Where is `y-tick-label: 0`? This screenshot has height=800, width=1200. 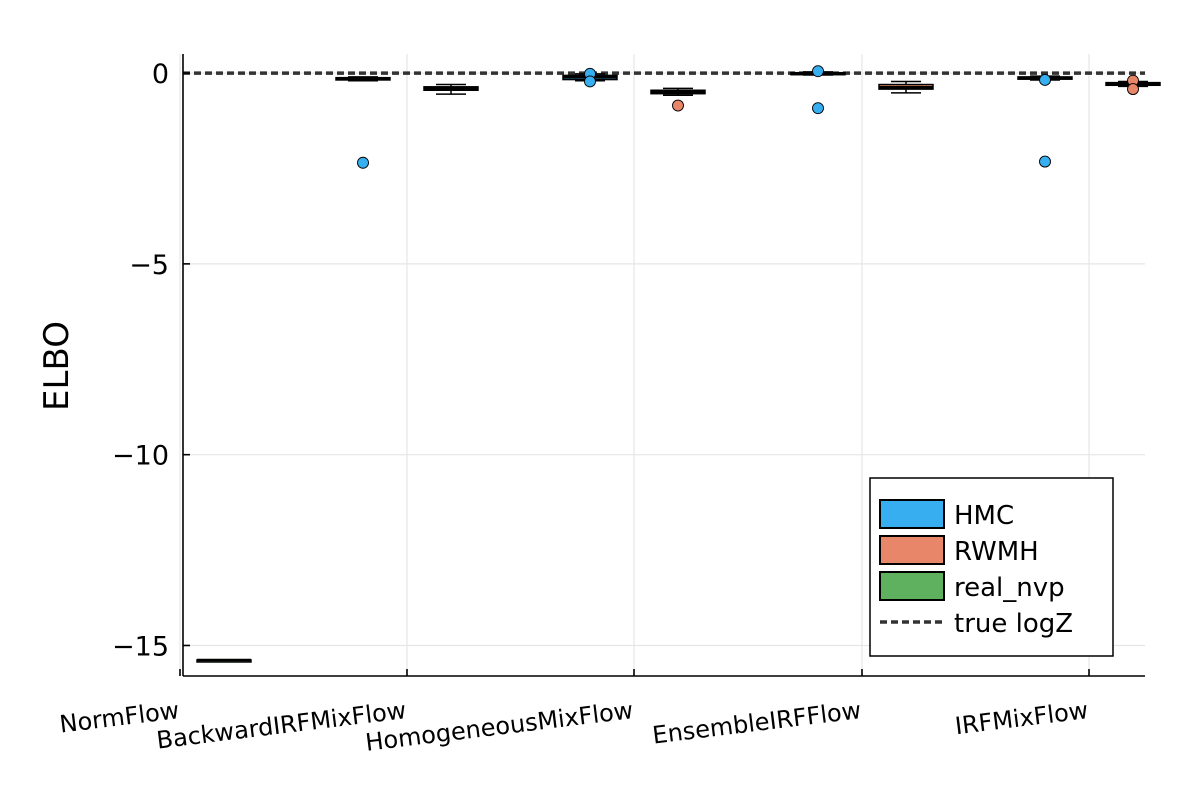 y-tick-label: 0 is located at coordinates (160, 74).